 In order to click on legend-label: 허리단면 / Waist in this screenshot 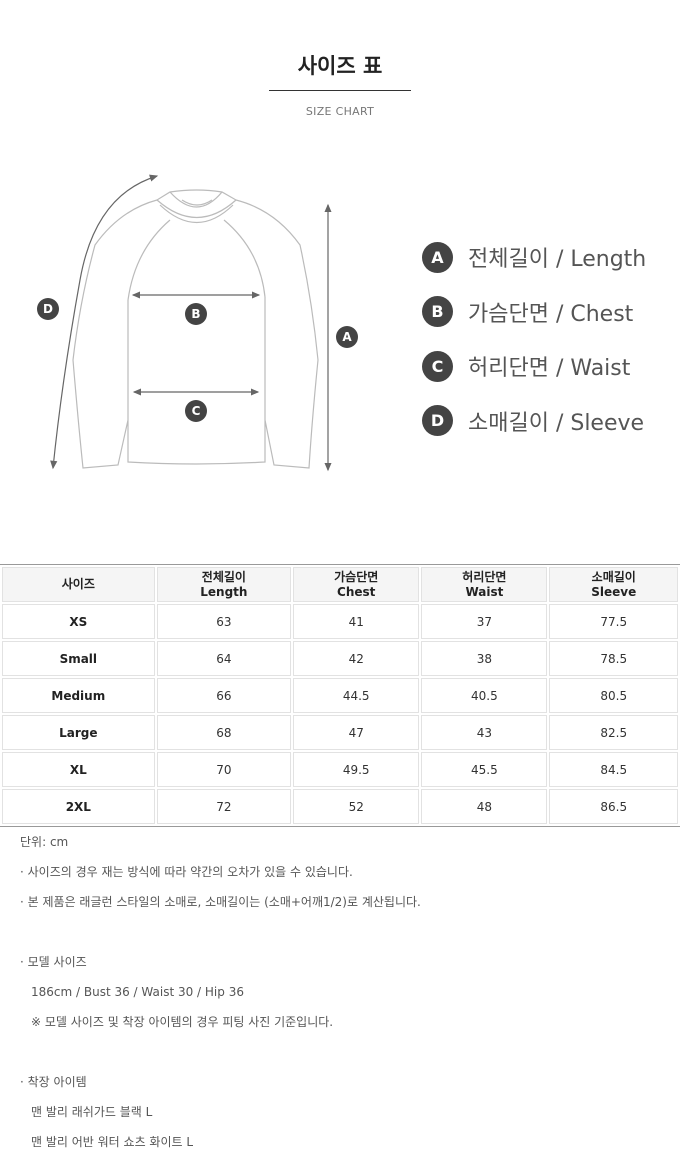, I will do `click(549, 369)`.